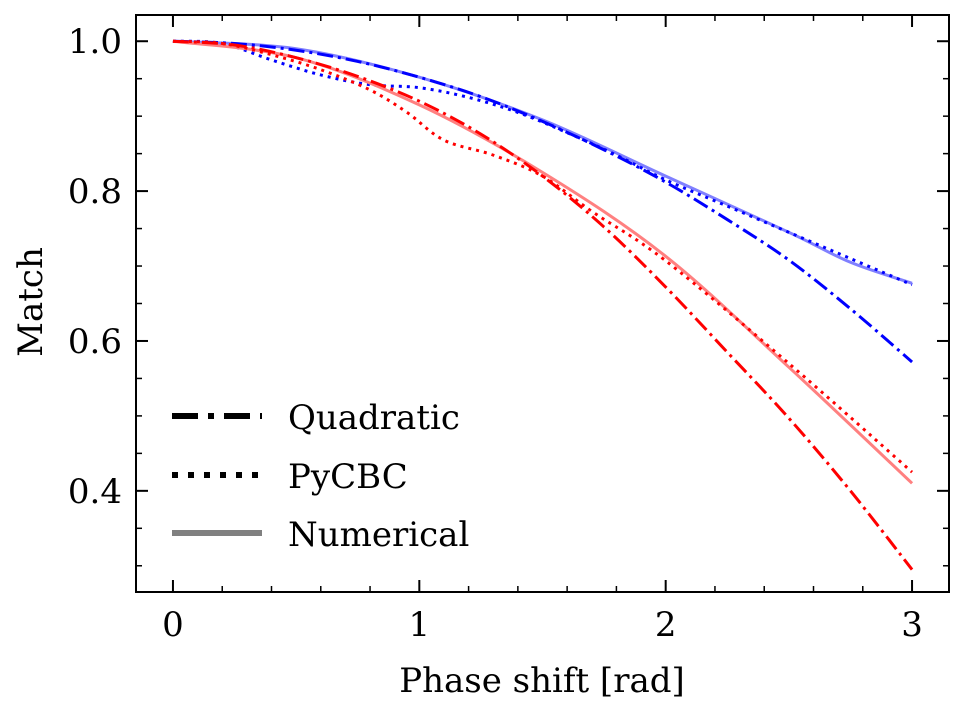 Image resolution: width=964 pixels, height=717 pixels. I want to click on legend-entry-numerical: Numerical, so click(320, 535).